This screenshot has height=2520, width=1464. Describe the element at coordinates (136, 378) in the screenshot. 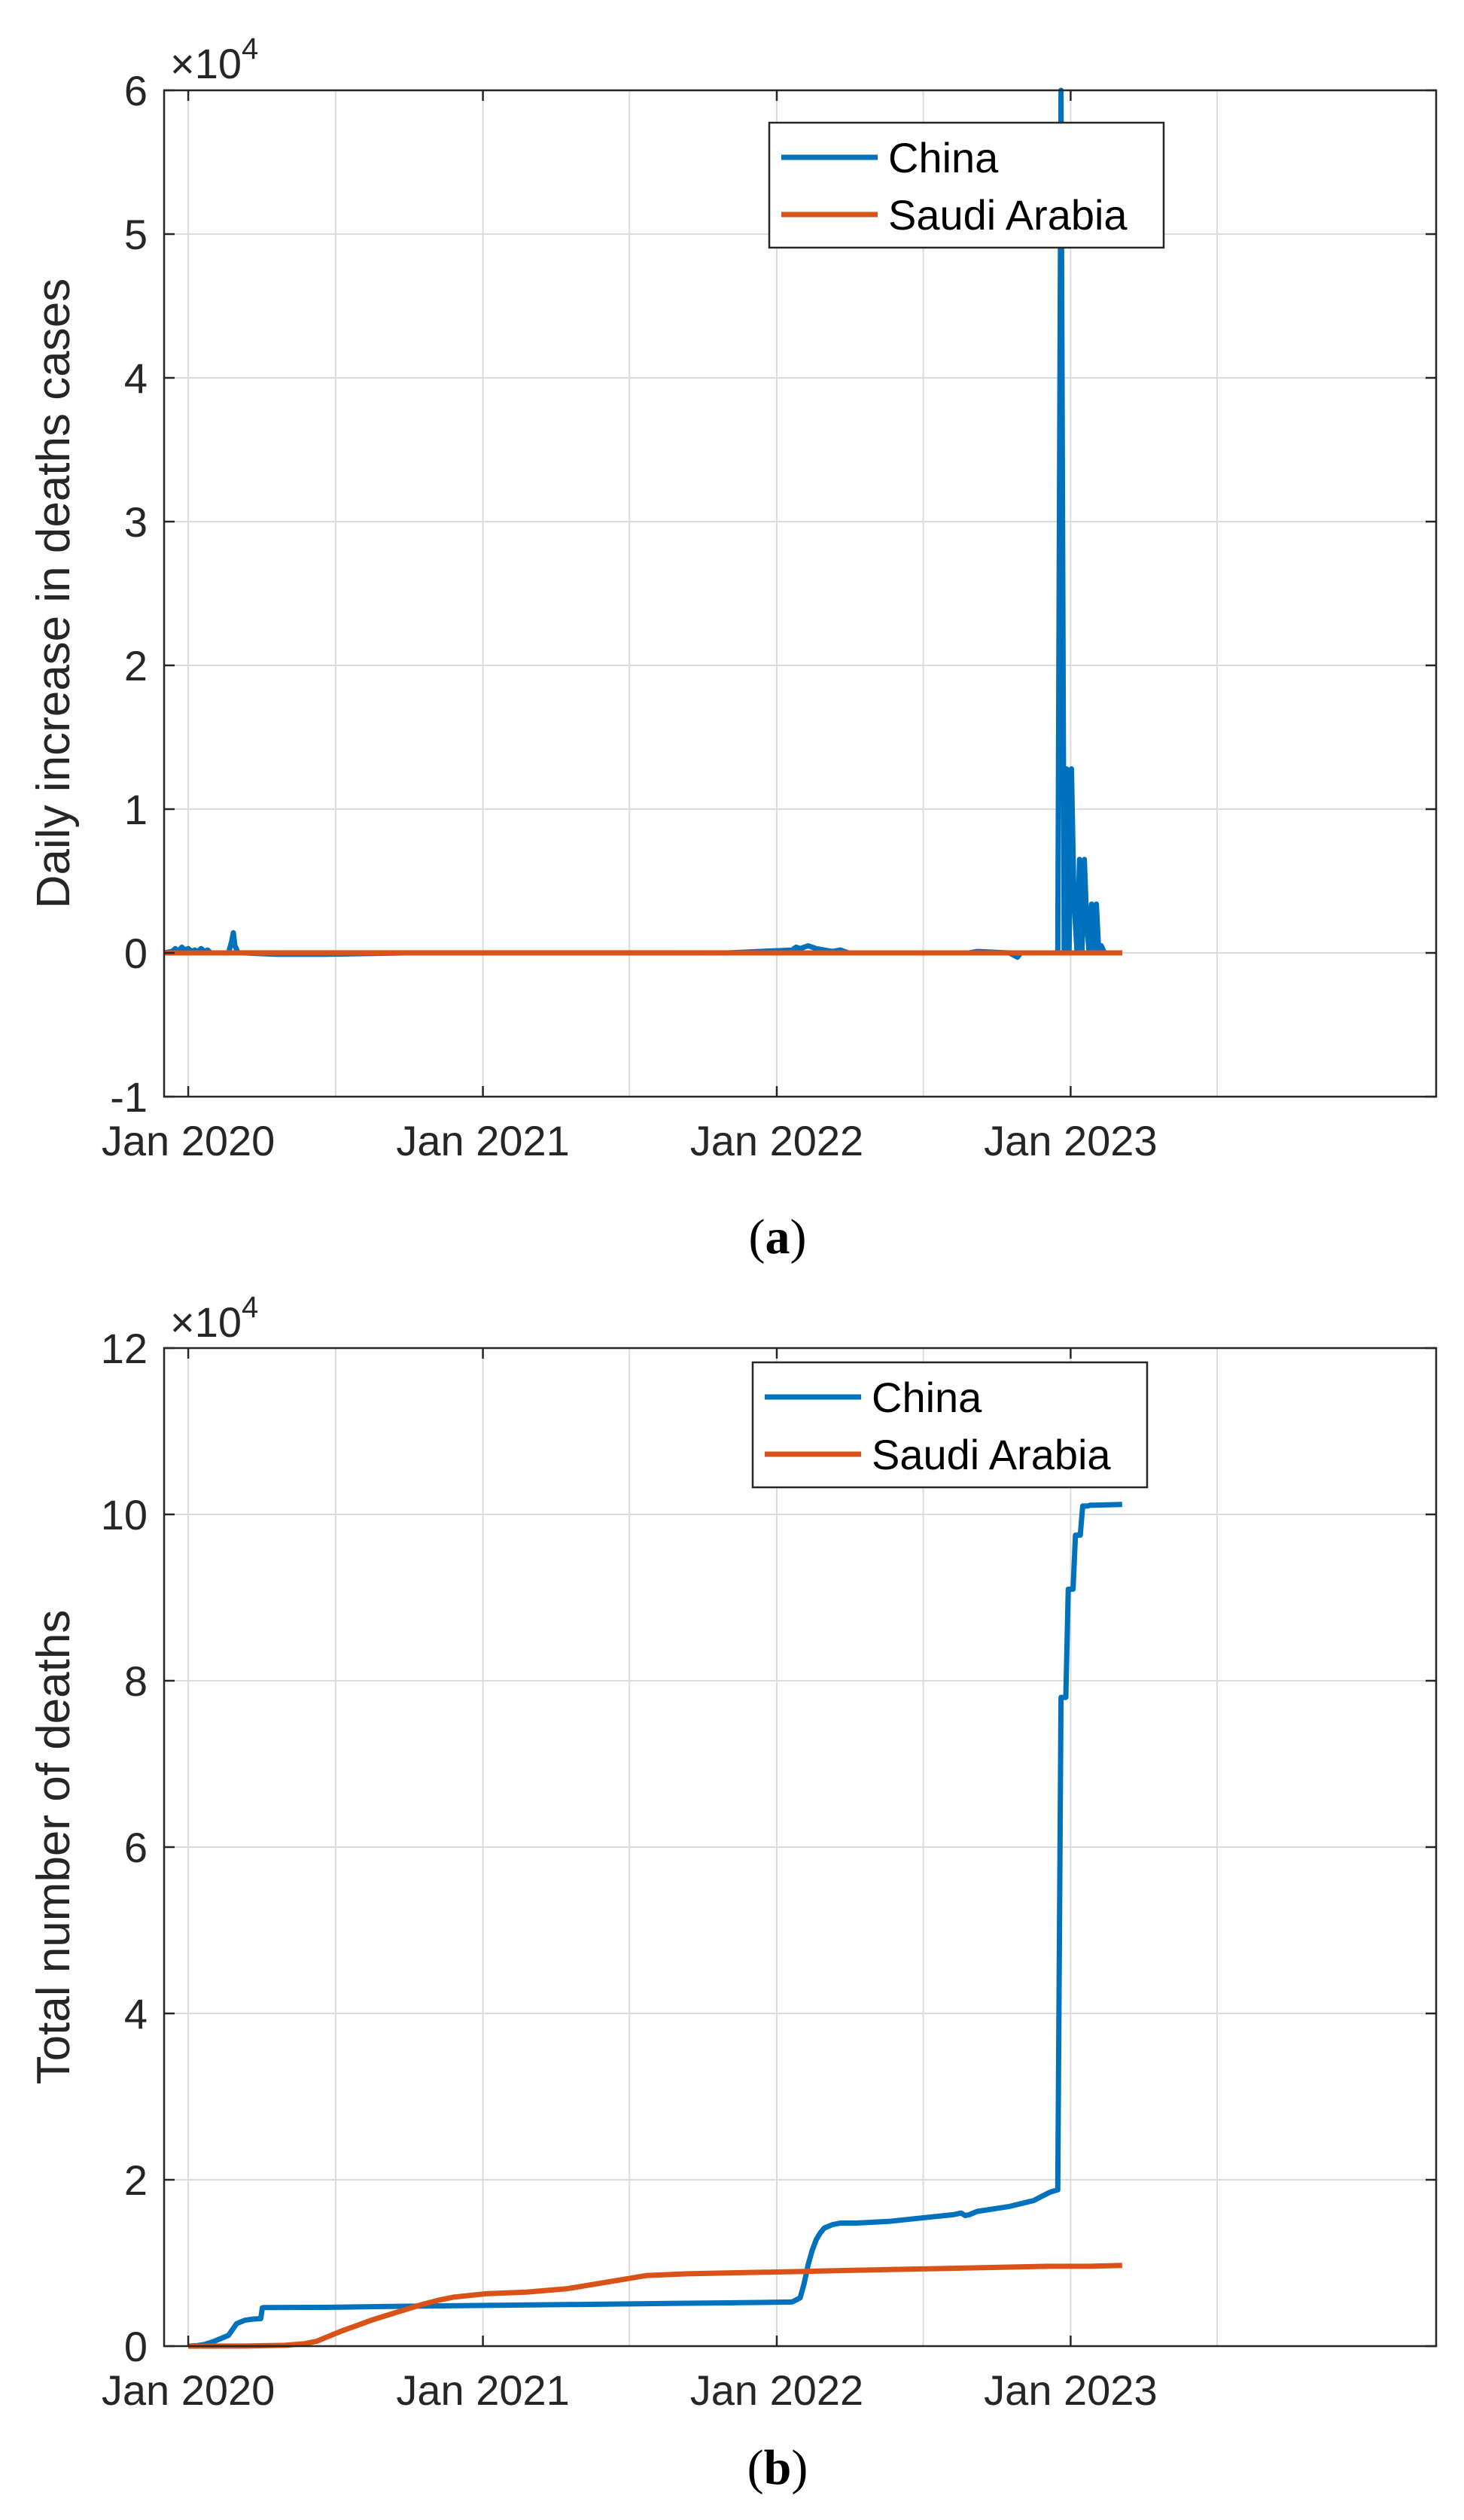

I see `panel-a-ytick-label: 4` at that location.